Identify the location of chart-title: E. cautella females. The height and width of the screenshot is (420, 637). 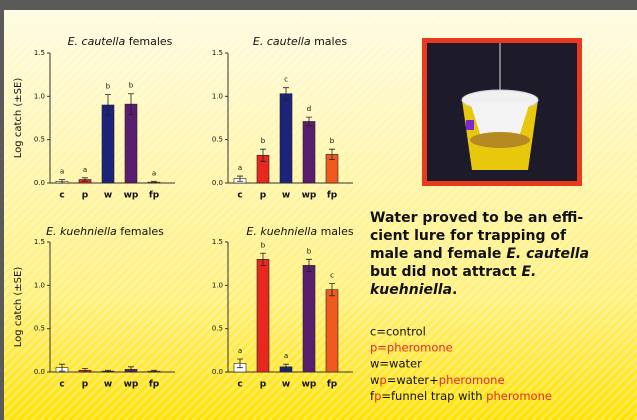
(120, 41).